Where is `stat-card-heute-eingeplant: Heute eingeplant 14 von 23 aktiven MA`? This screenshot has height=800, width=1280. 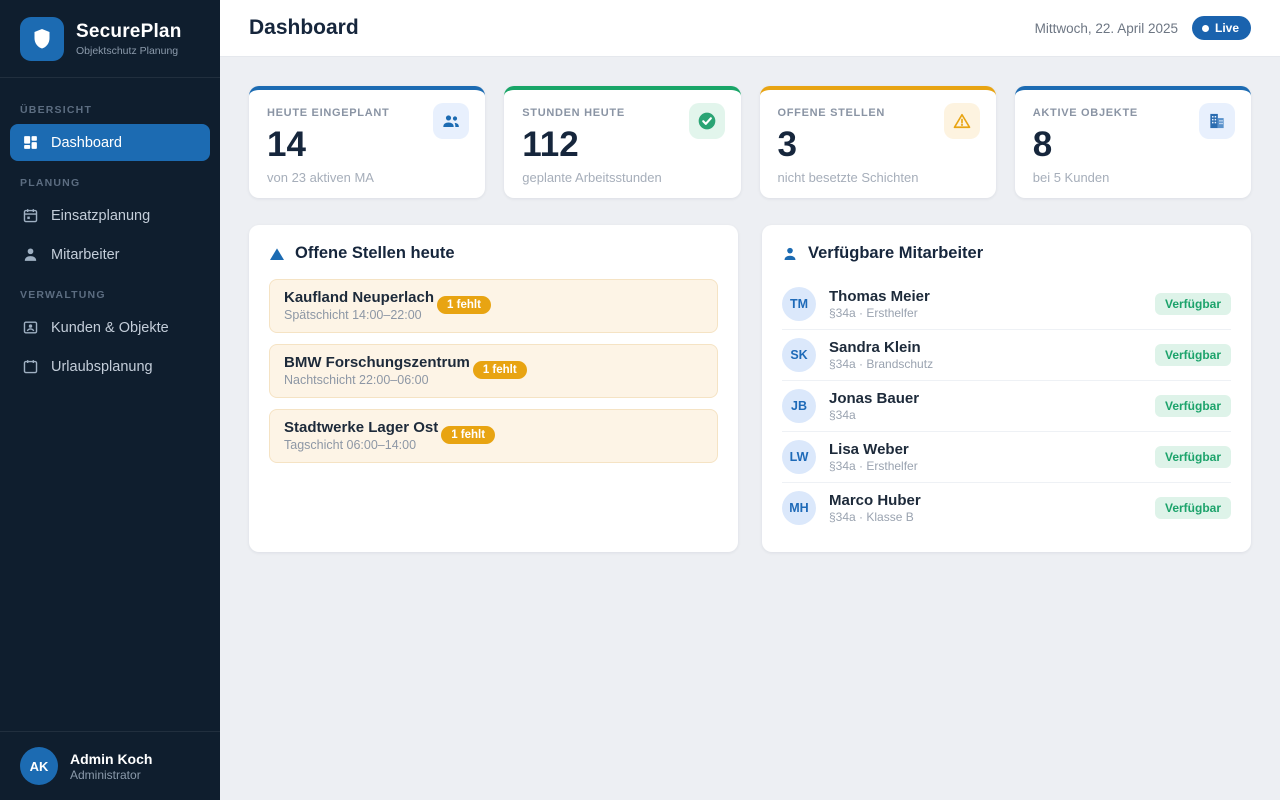 stat-card-heute-eingeplant: Heute eingeplant 14 von 23 aktiven MA is located at coordinates (367, 142).